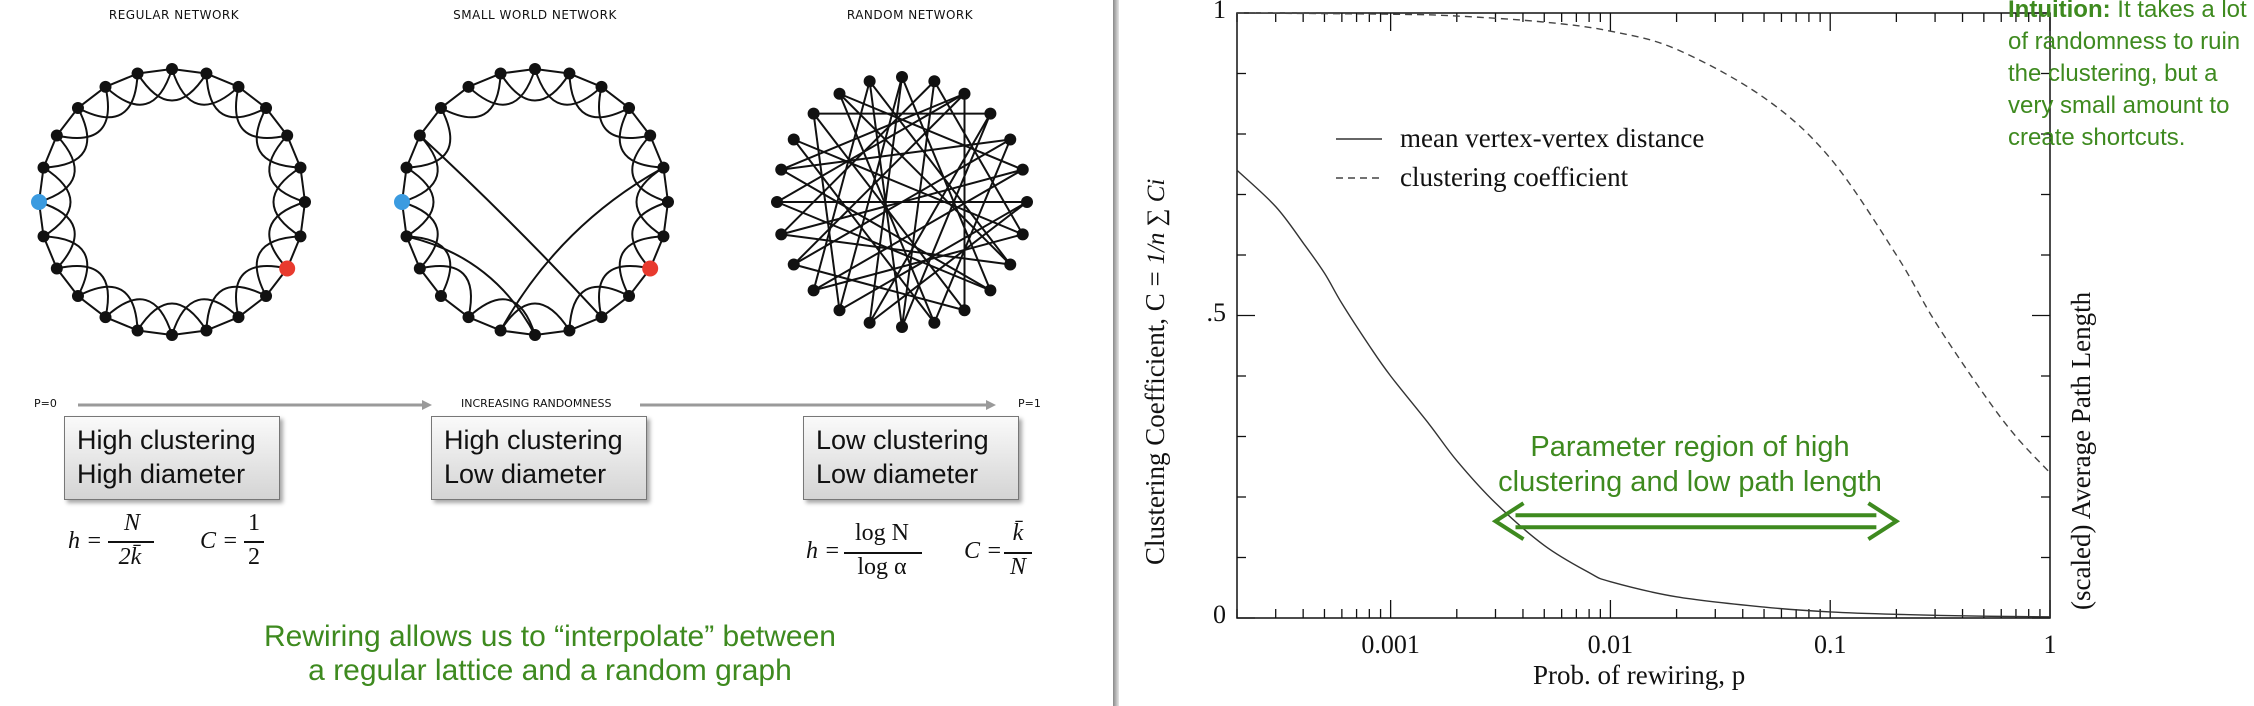 The width and height of the screenshot is (2254, 706). Describe the element at coordinates (1696, 521) in the screenshot. I see `parameter-region-arrow` at that location.